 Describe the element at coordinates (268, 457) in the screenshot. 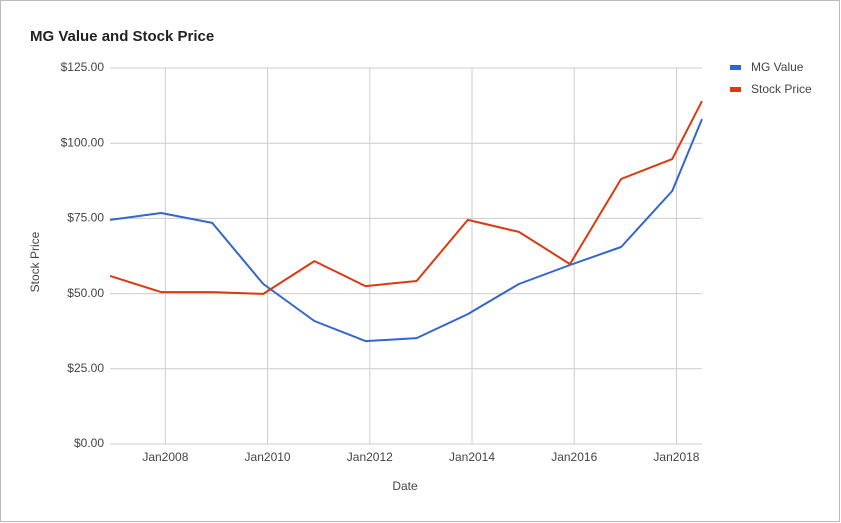

I see `x-tick-label: Jan2010` at that location.